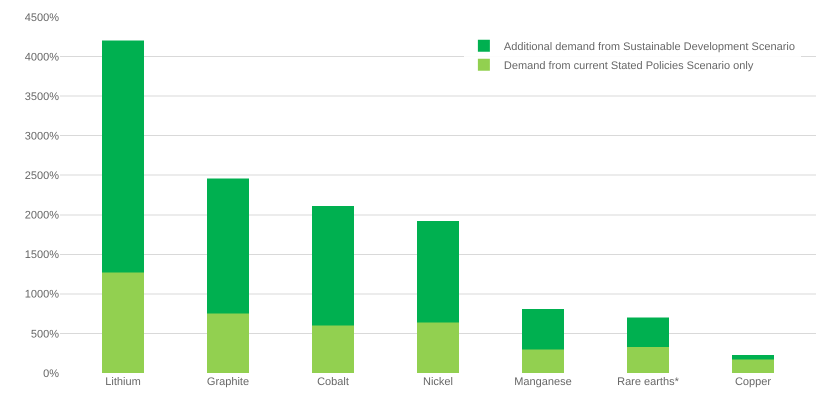  What do you see at coordinates (333, 382) in the screenshot?
I see `x-tick-label: Cobalt` at bounding box center [333, 382].